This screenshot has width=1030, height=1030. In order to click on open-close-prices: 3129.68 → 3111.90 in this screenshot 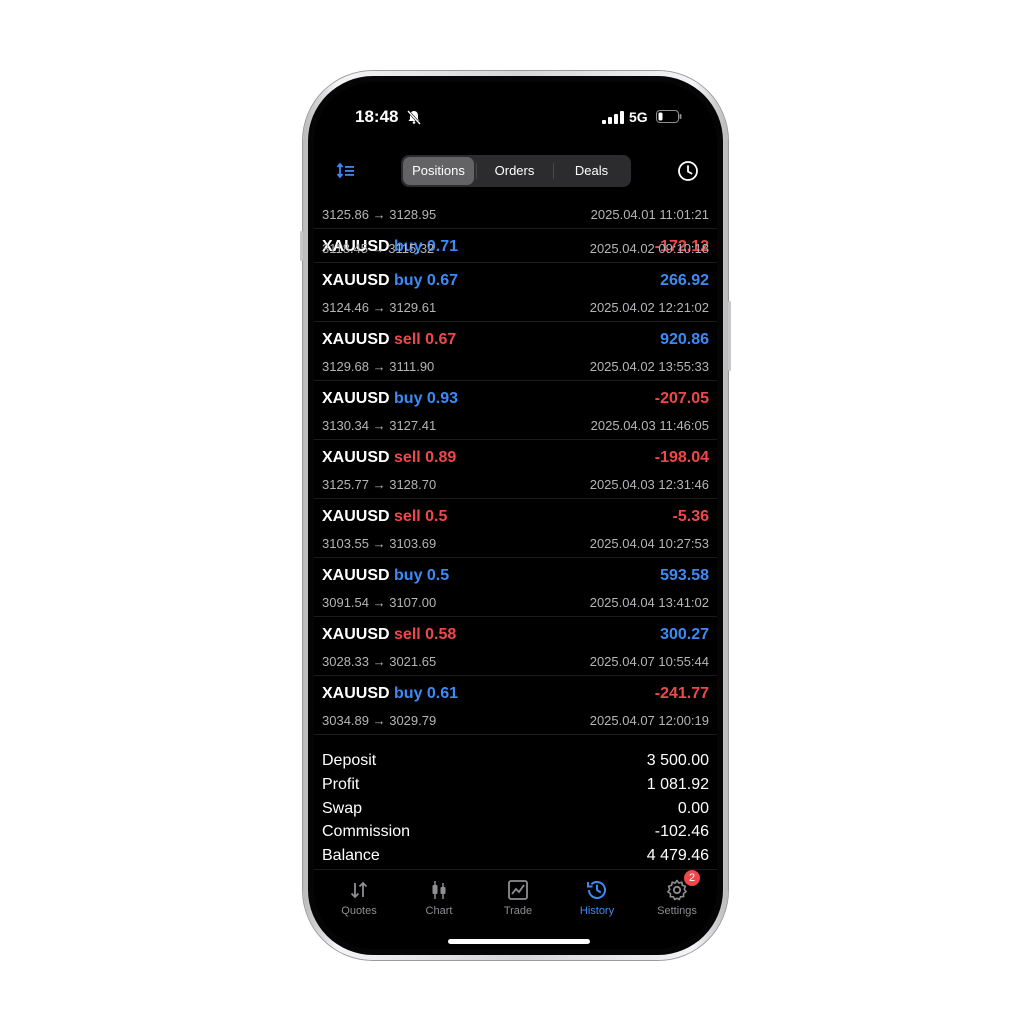, I will do `click(378, 366)`.